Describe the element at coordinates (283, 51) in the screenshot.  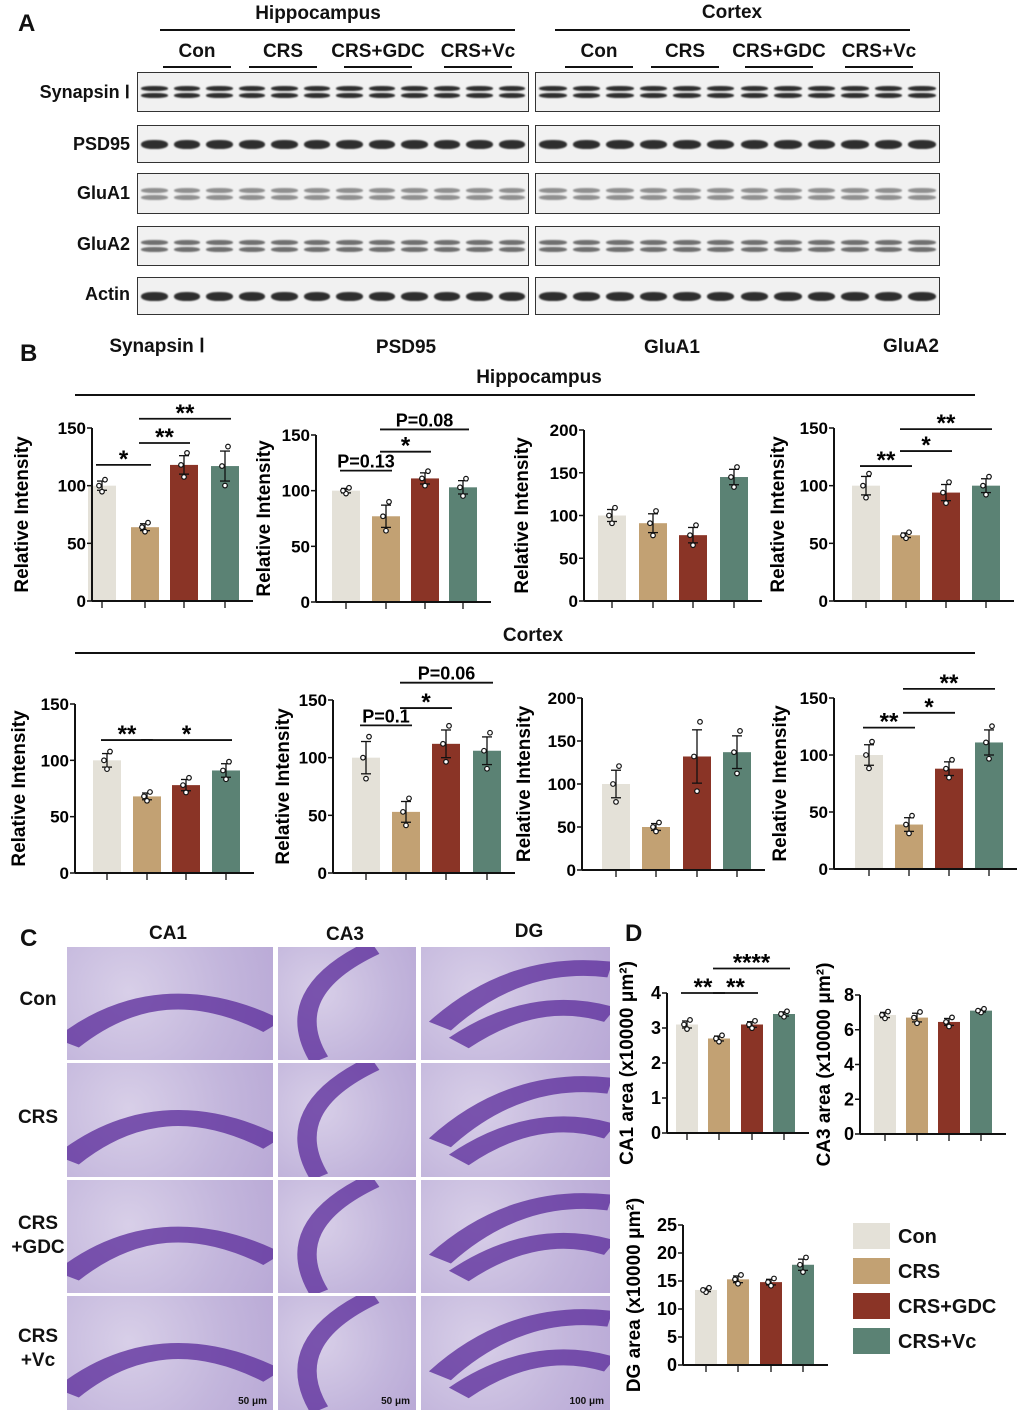
I see `blot-group-label: CRS` at that location.